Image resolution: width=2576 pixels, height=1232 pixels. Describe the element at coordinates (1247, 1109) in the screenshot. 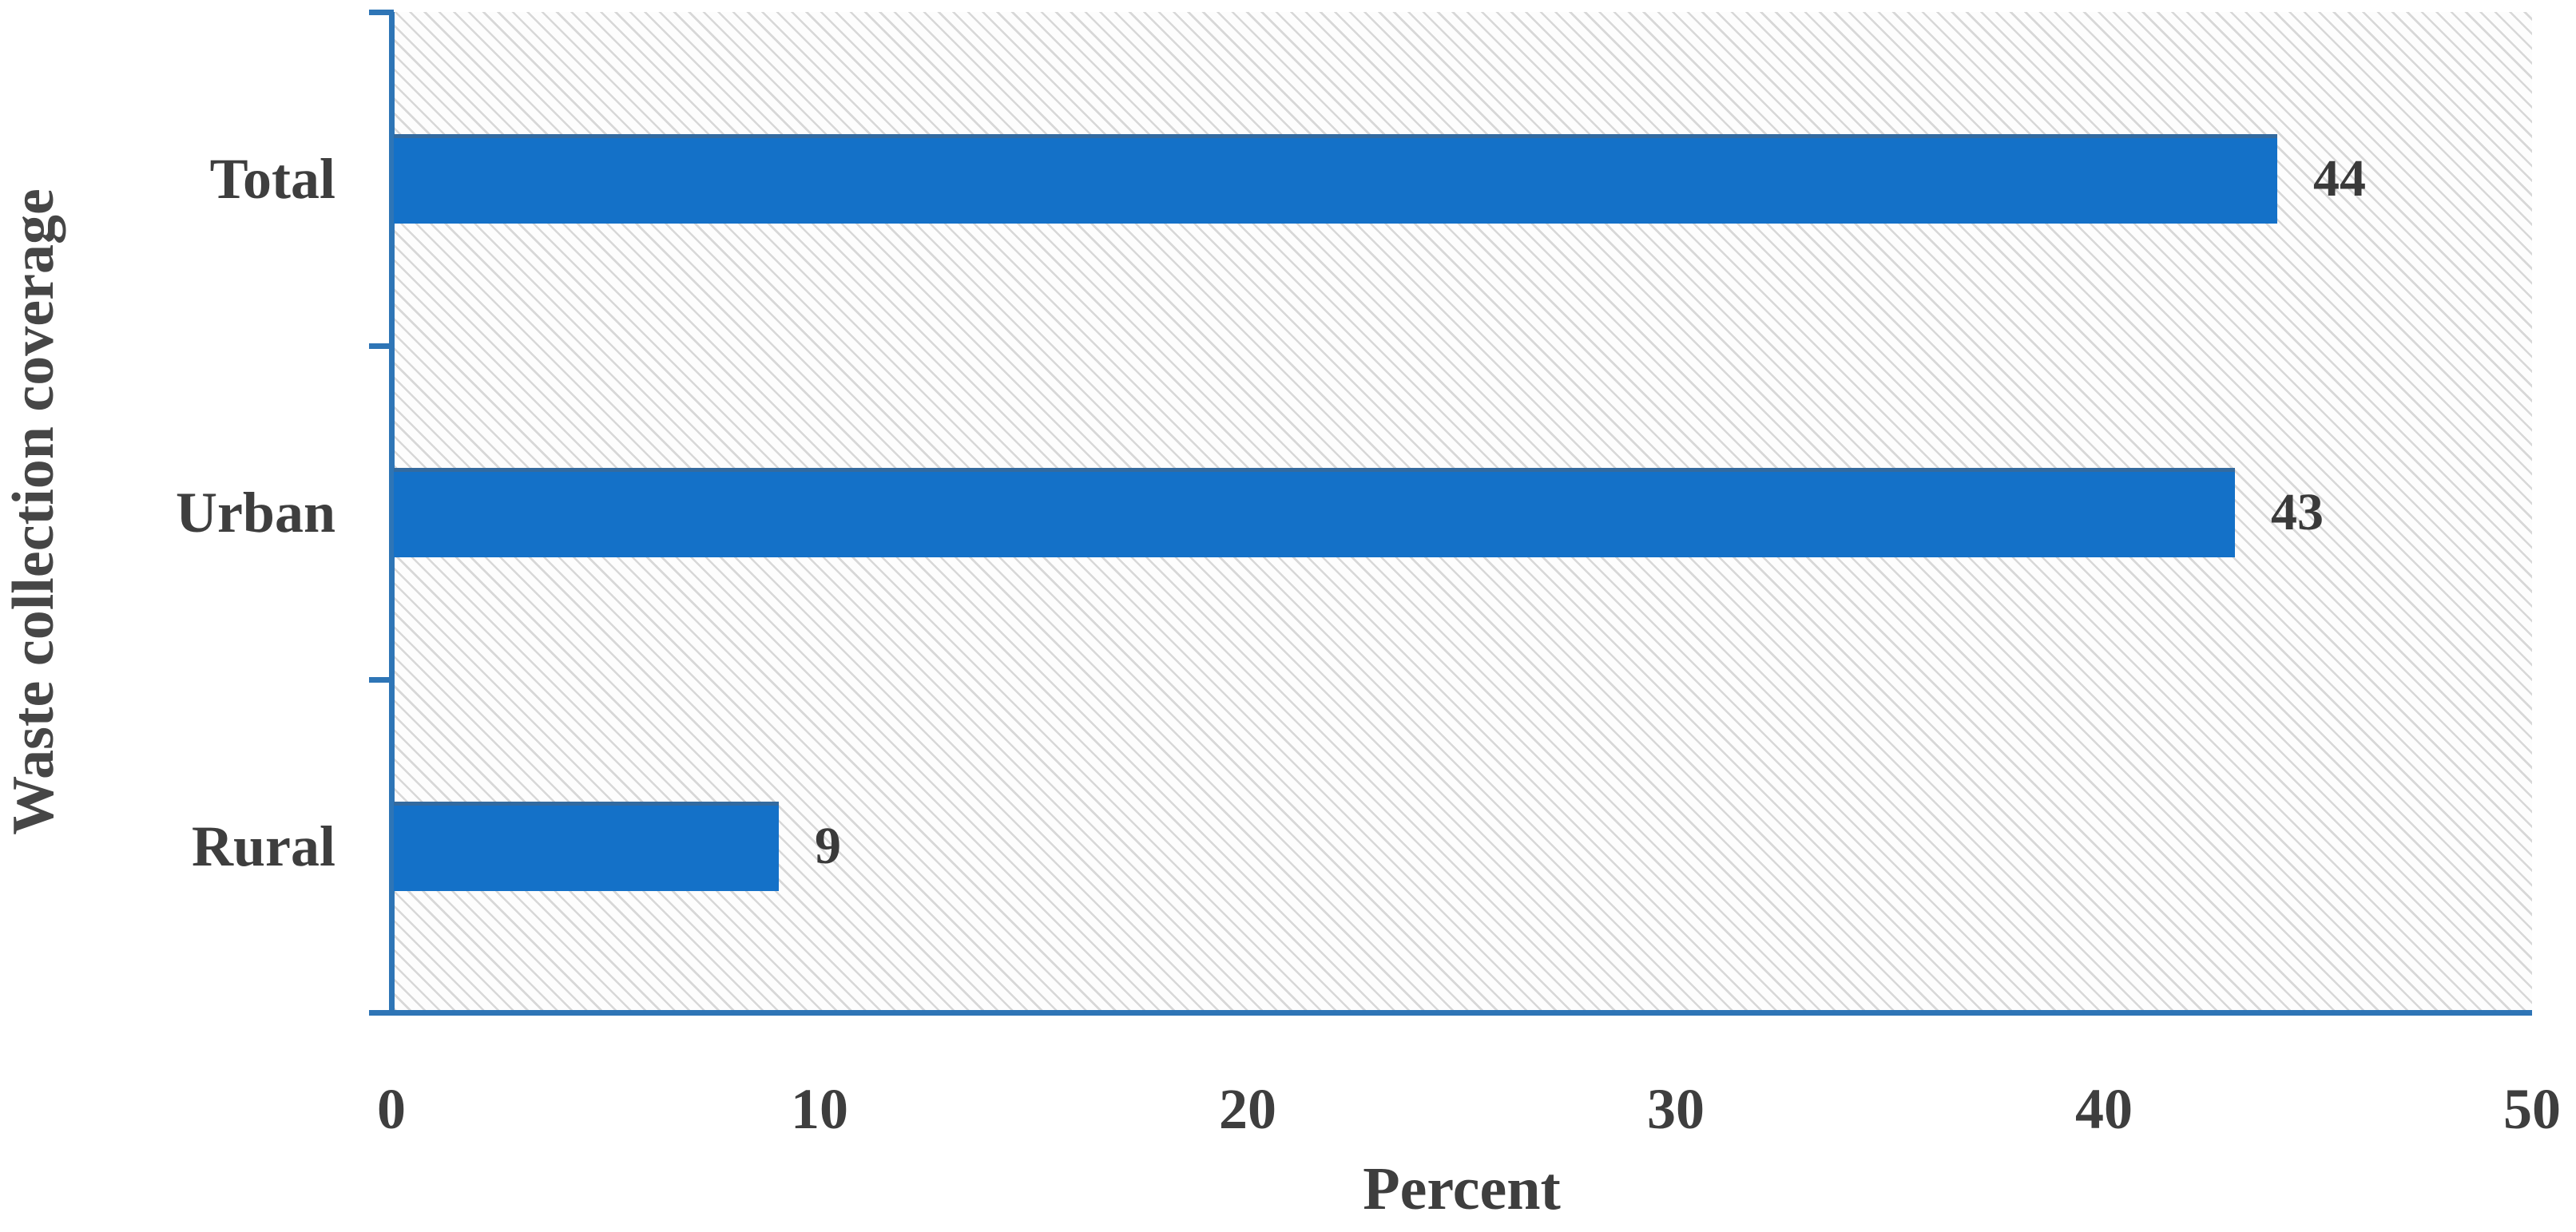

I see `x-tick-label-20: 20` at that location.